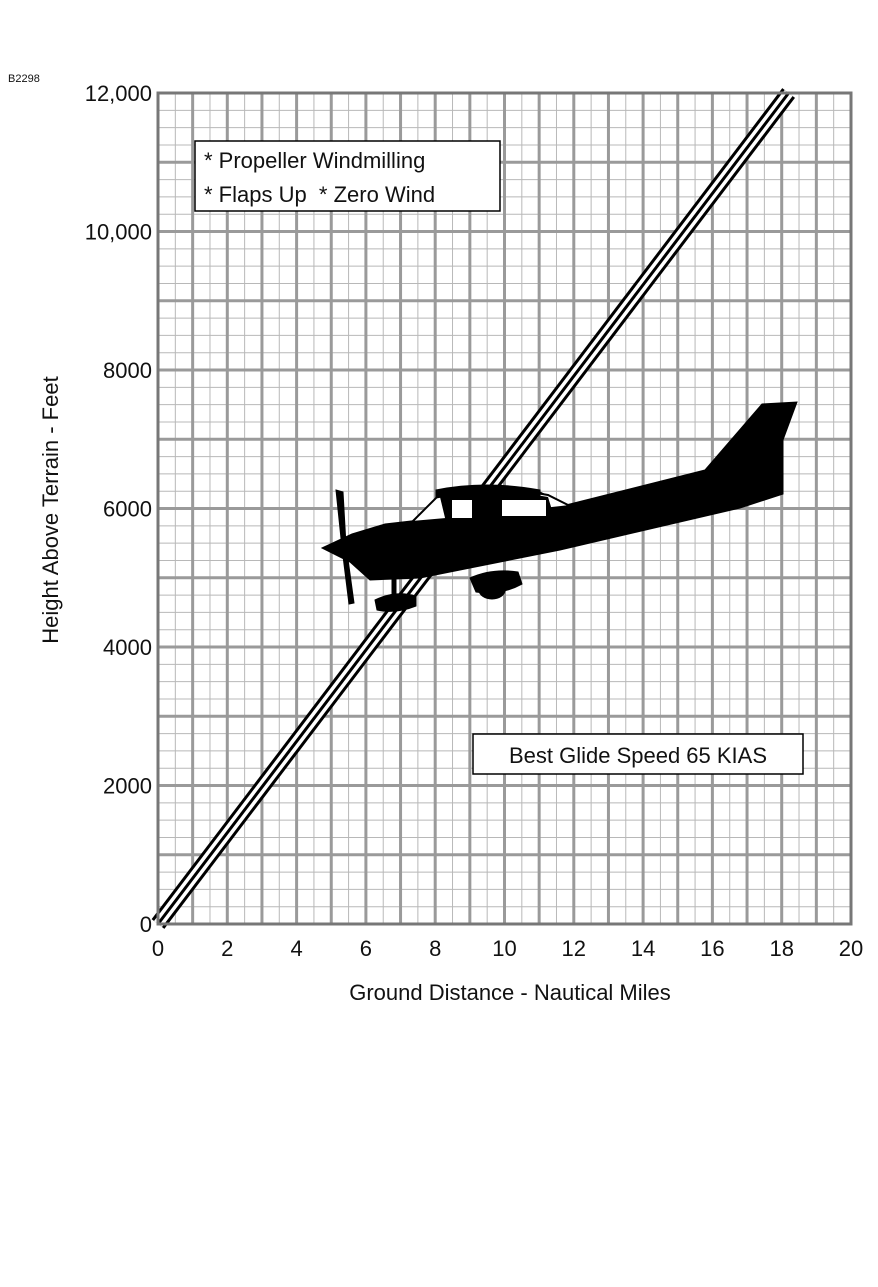 The image size is (878, 1287). I want to click on x-tick-label: 20, so click(851, 948).